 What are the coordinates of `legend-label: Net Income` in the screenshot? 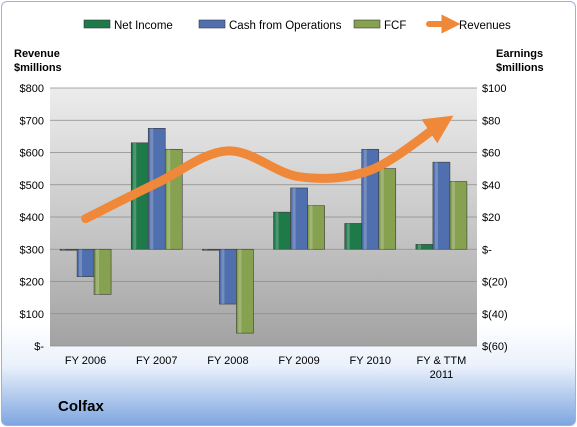 It's located at (143, 26).